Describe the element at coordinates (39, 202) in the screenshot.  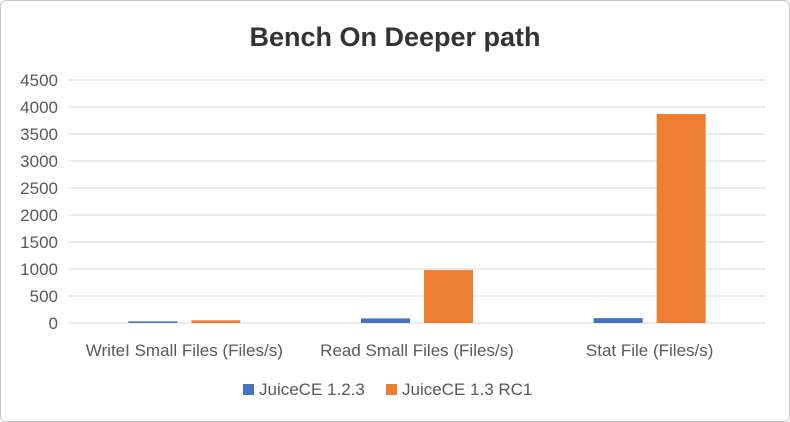
I see `y-axis-ticks: 0 500 1000 1500 2000 2500 3000 3500 4000 4500` at that location.